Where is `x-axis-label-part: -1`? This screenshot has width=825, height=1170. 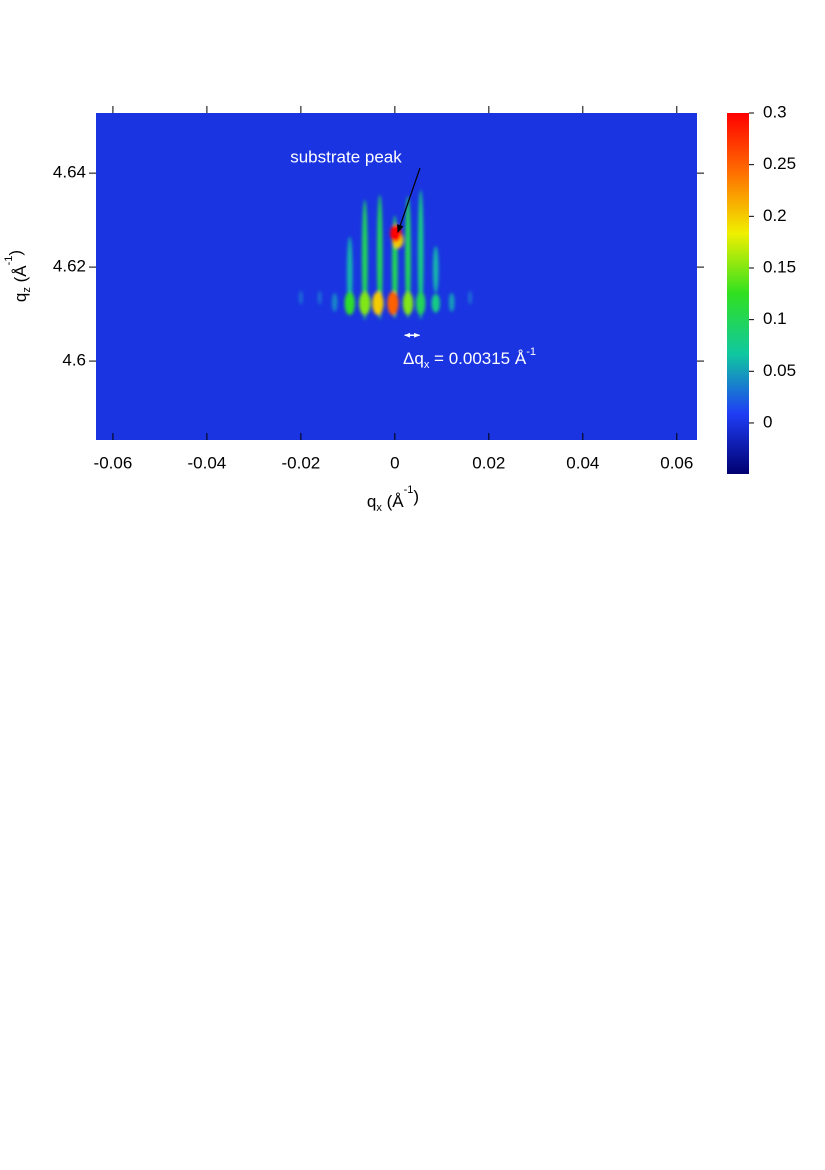 x-axis-label-part: -1 is located at coordinates (409, 490).